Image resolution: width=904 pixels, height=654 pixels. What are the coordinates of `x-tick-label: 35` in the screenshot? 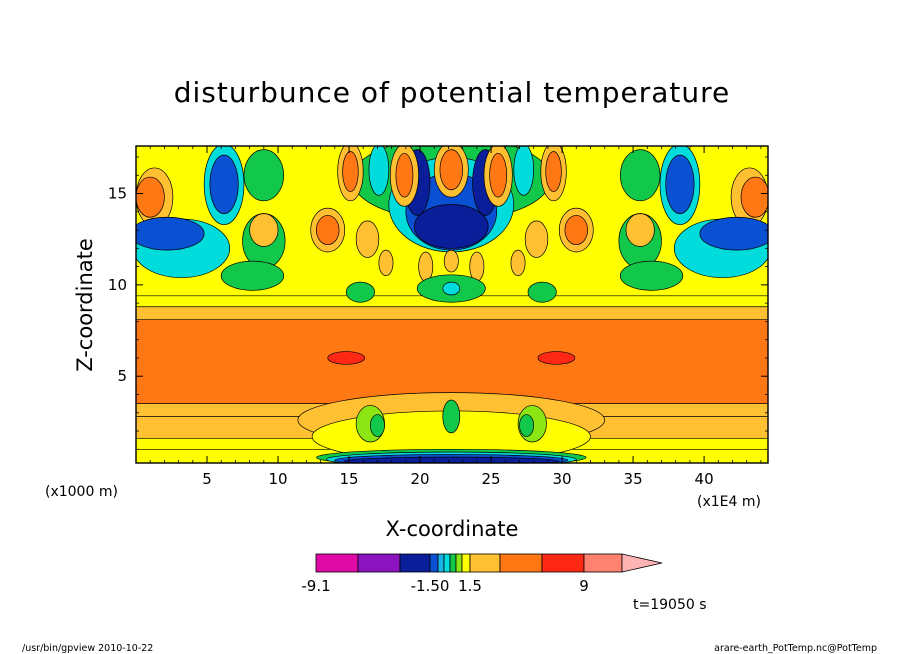 It's located at (633, 479).